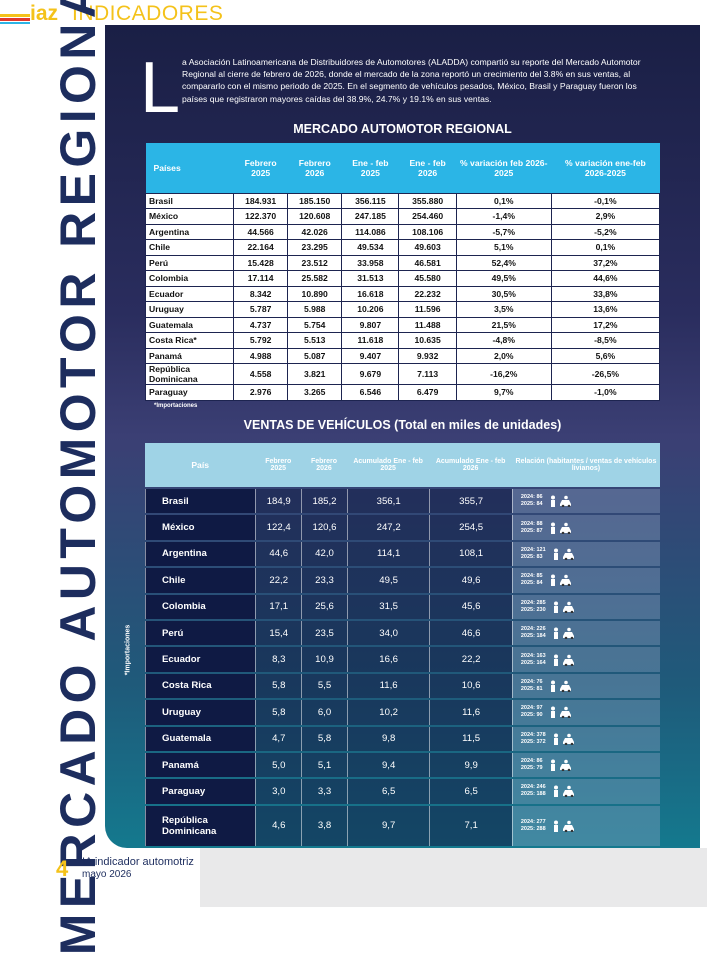 This screenshot has width=707, height=955. Describe the element at coordinates (470, 765) in the screenshot. I see `cell: 9,9` at that location.